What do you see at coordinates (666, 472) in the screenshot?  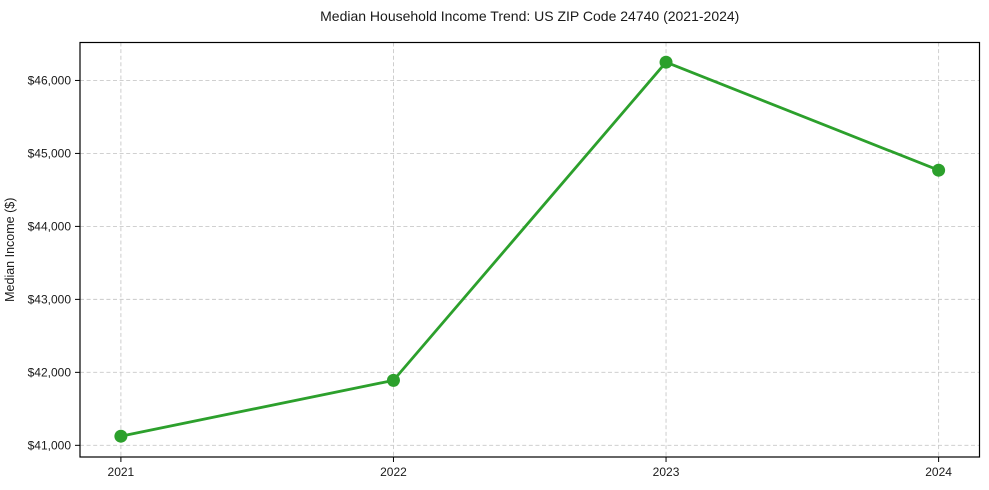 I see `x-tick-label: 2023` at bounding box center [666, 472].